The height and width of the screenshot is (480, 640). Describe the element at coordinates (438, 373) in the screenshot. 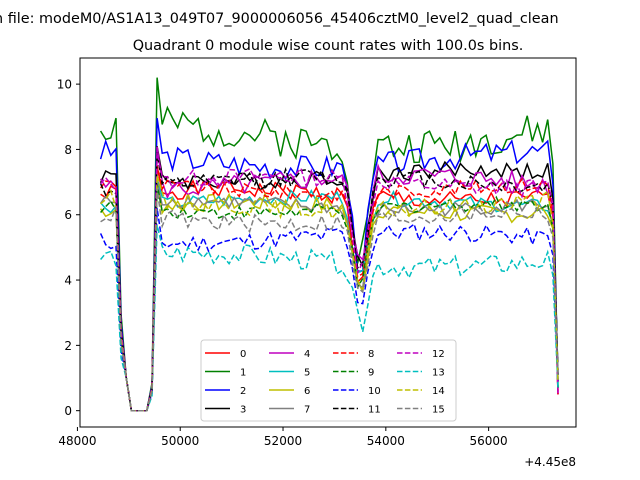

I see `legend-label-13: 13` at that location.